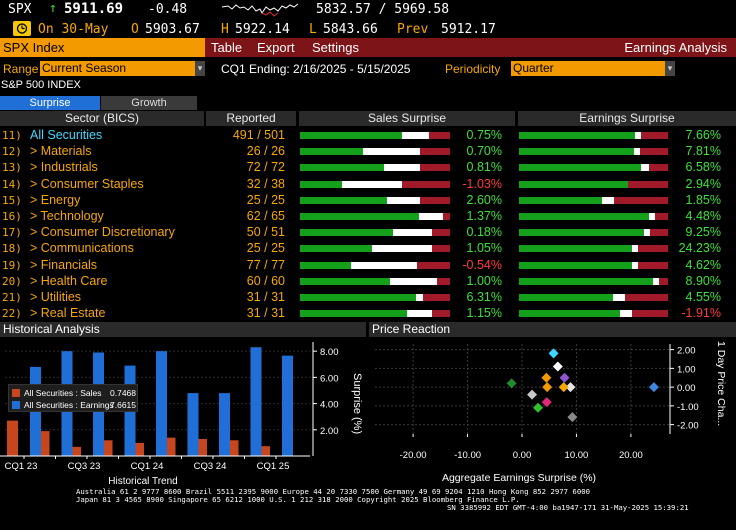  Describe the element at coordinates (20, 9) in the screenshot. I see `ticker: SPX` at that location.